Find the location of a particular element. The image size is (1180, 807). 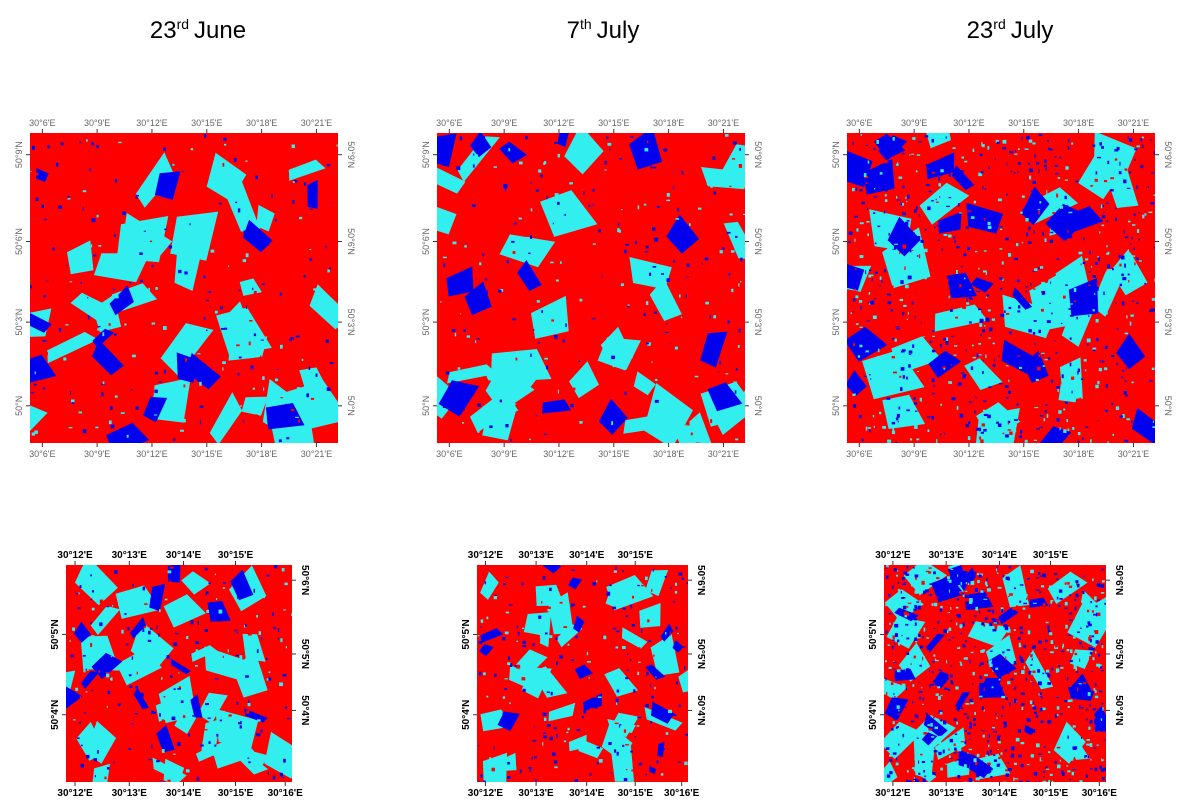

x-tick-label: 30°13'E is located at coordinates (536, 793).